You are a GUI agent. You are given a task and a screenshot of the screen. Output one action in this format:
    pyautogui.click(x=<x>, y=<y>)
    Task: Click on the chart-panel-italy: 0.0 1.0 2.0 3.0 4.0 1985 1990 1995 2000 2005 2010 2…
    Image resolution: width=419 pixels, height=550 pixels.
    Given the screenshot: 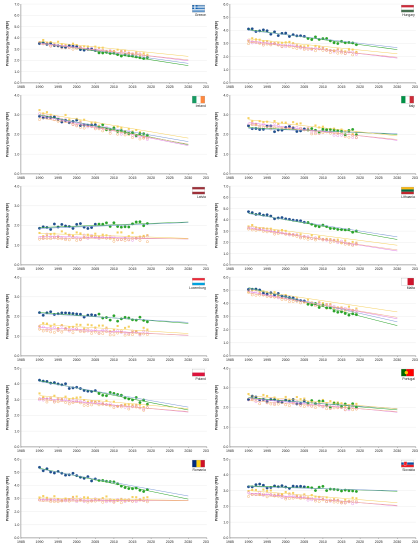 What is the action you would take?
    pyautogui.click(x=316, y=136)
    